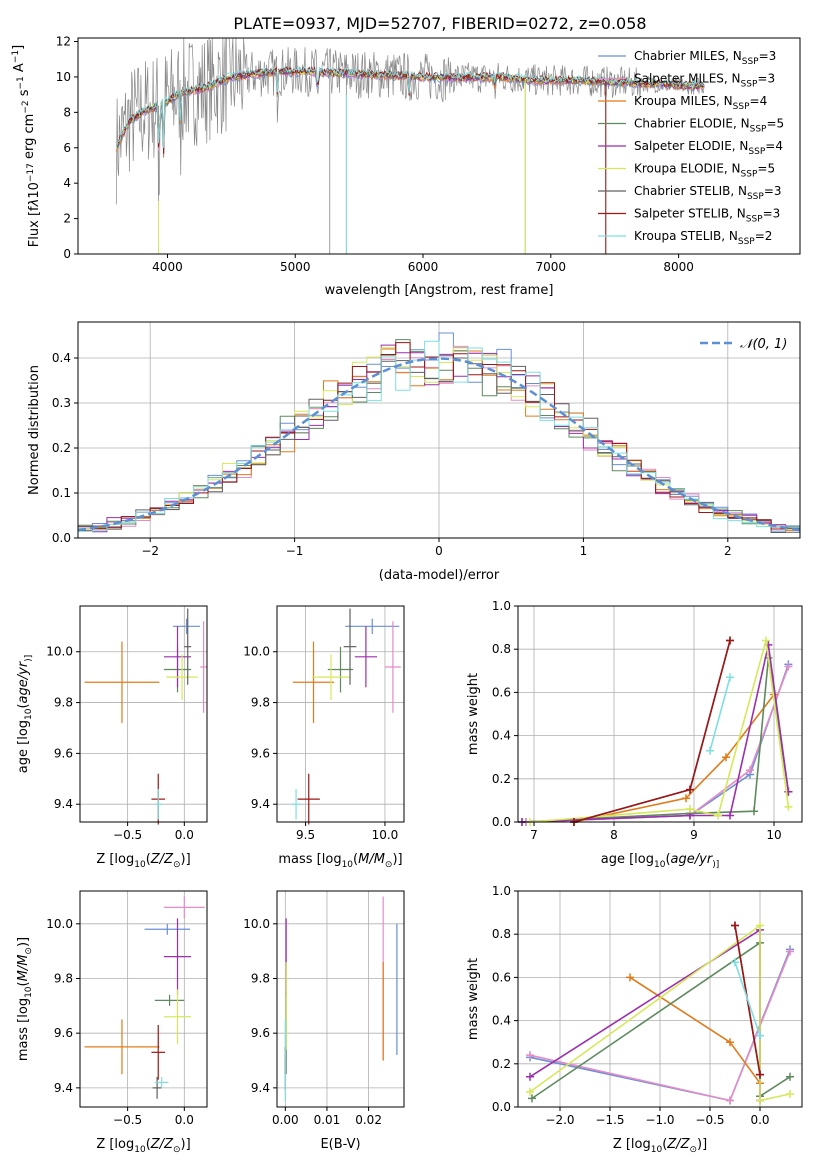 This screenshot has height=1170, width=819. Describe the element at coordinates (501, 822) in the screenshot. I see `y-tick-label: 0.0` at that location.